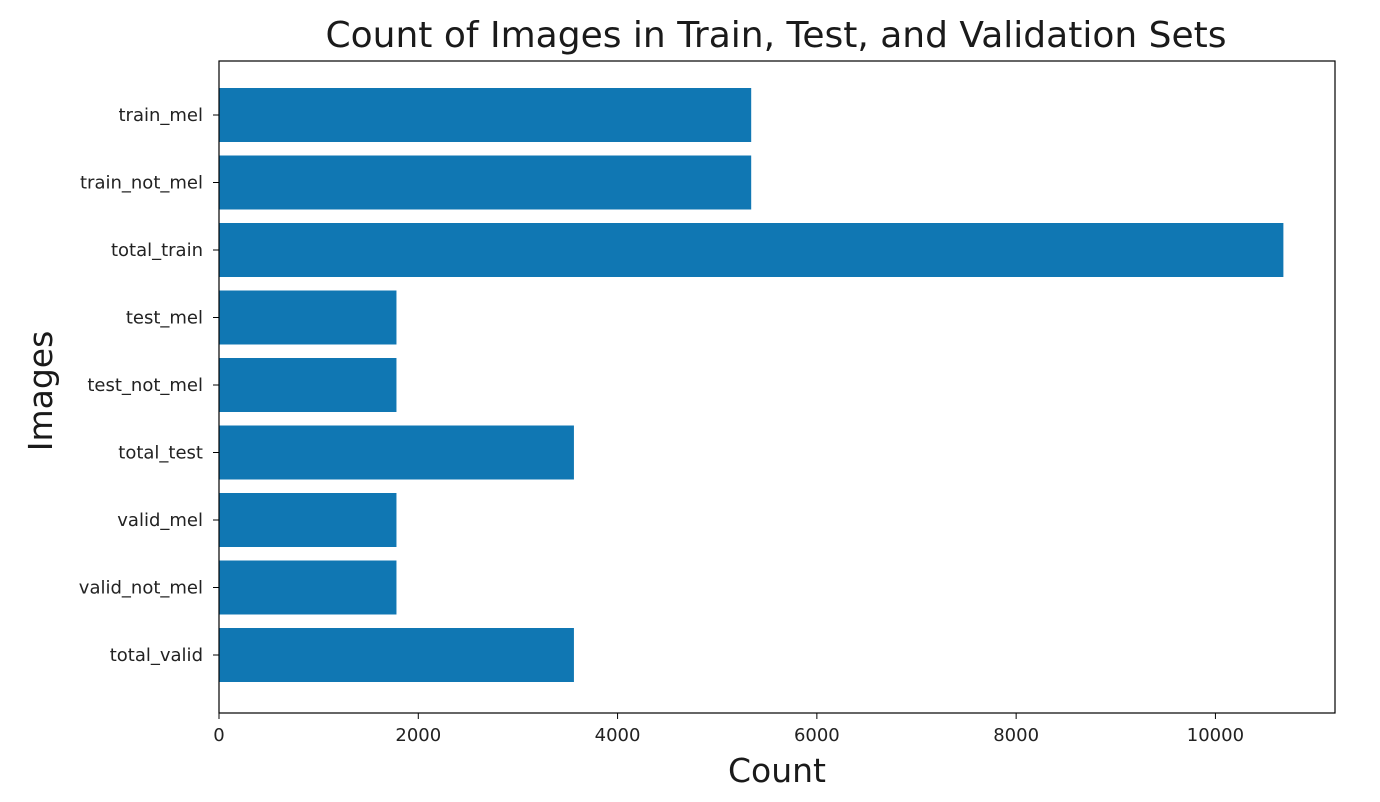 This screenshot has height=802, width=1380. What do you see at coordinates (485, 115) in the screenshot?
I see `bar-train-mel` at bounding box center [485, 115].